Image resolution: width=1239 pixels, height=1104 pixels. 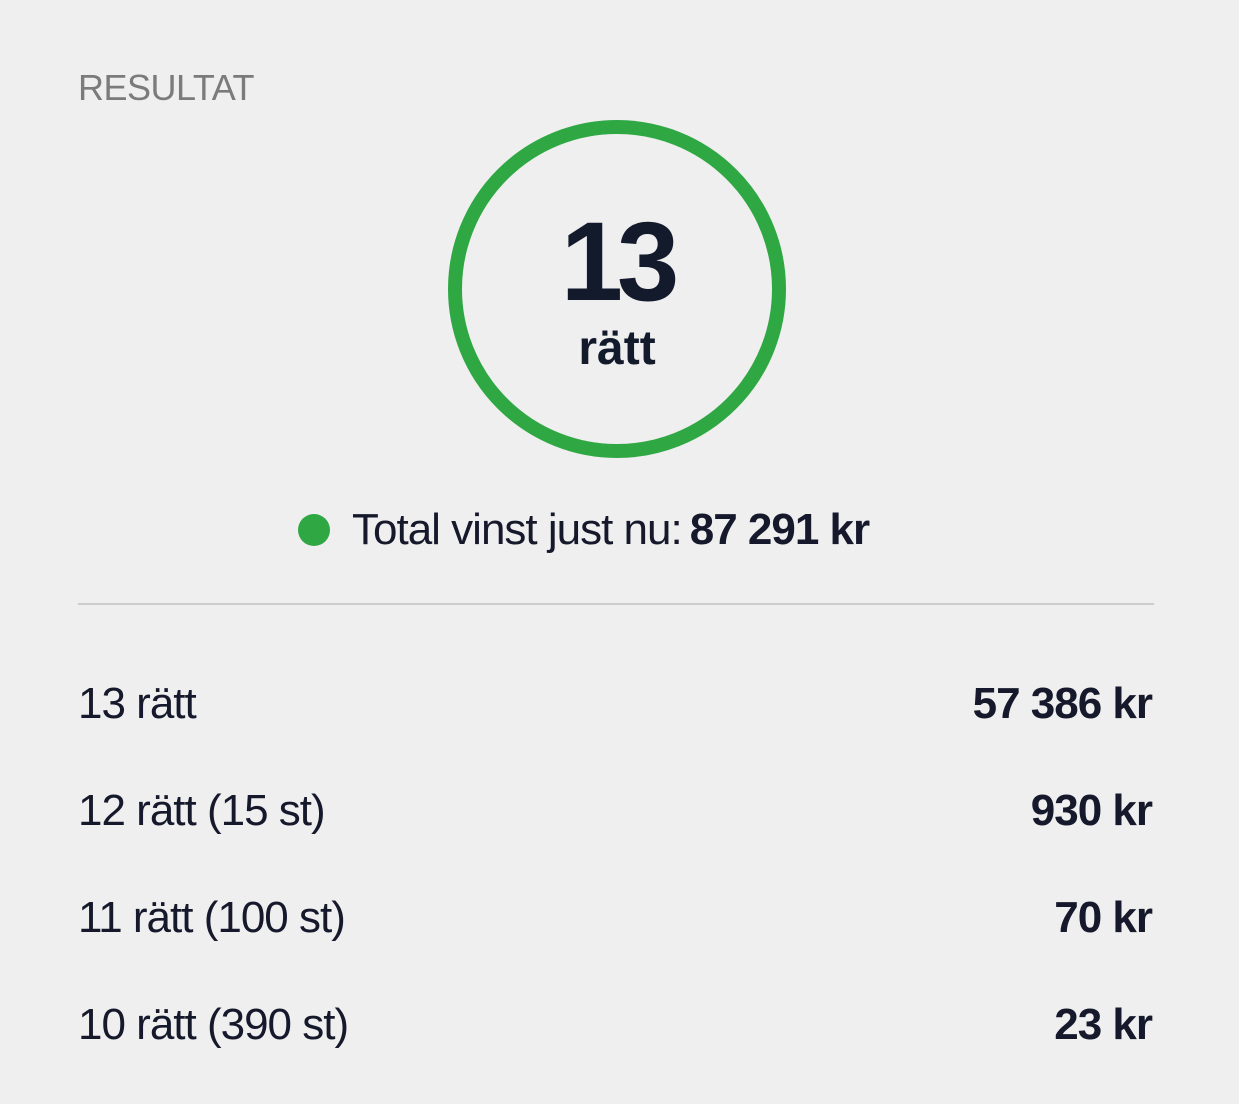 I want to click on total-winnings: Total vinst just nu: 87 291 kr, so click(x=583, y=530).